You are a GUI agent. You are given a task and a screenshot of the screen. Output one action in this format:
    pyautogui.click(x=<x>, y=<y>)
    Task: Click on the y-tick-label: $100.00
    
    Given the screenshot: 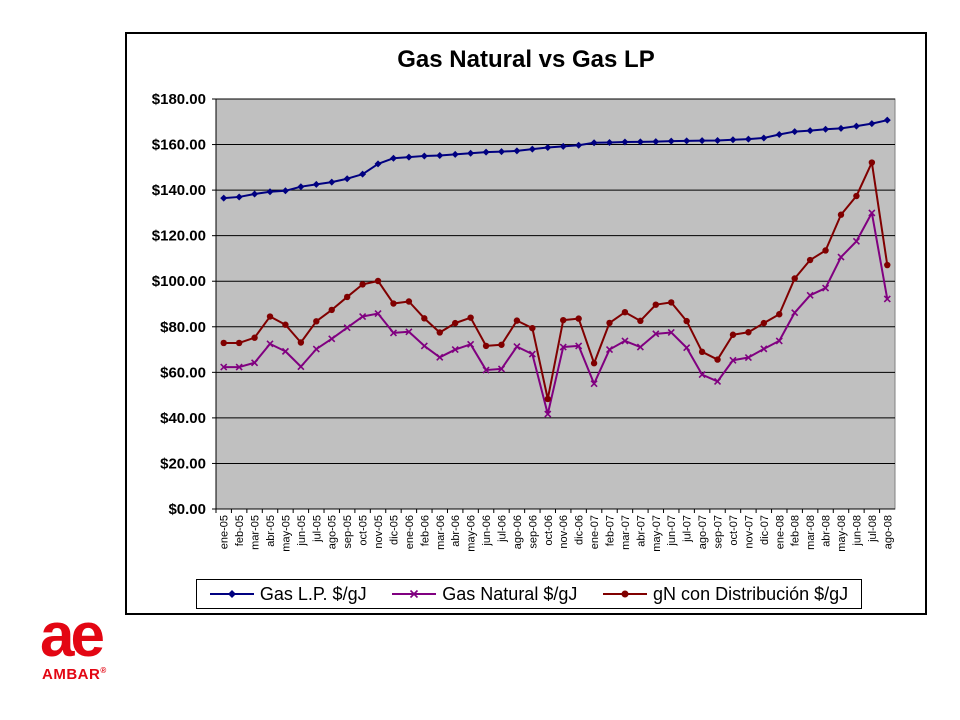 What is the action you would take?
    pyautogui.click(x=179, y=281)
    